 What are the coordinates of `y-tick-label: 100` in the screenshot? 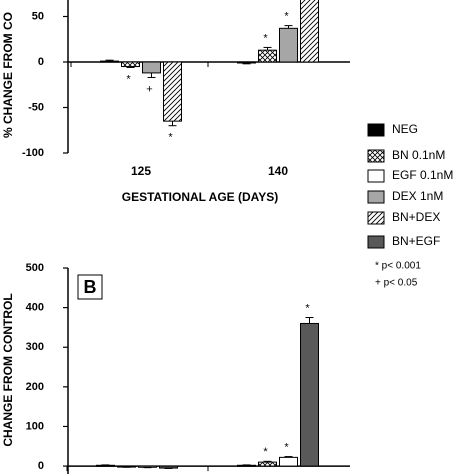 It's located at (35, 426).